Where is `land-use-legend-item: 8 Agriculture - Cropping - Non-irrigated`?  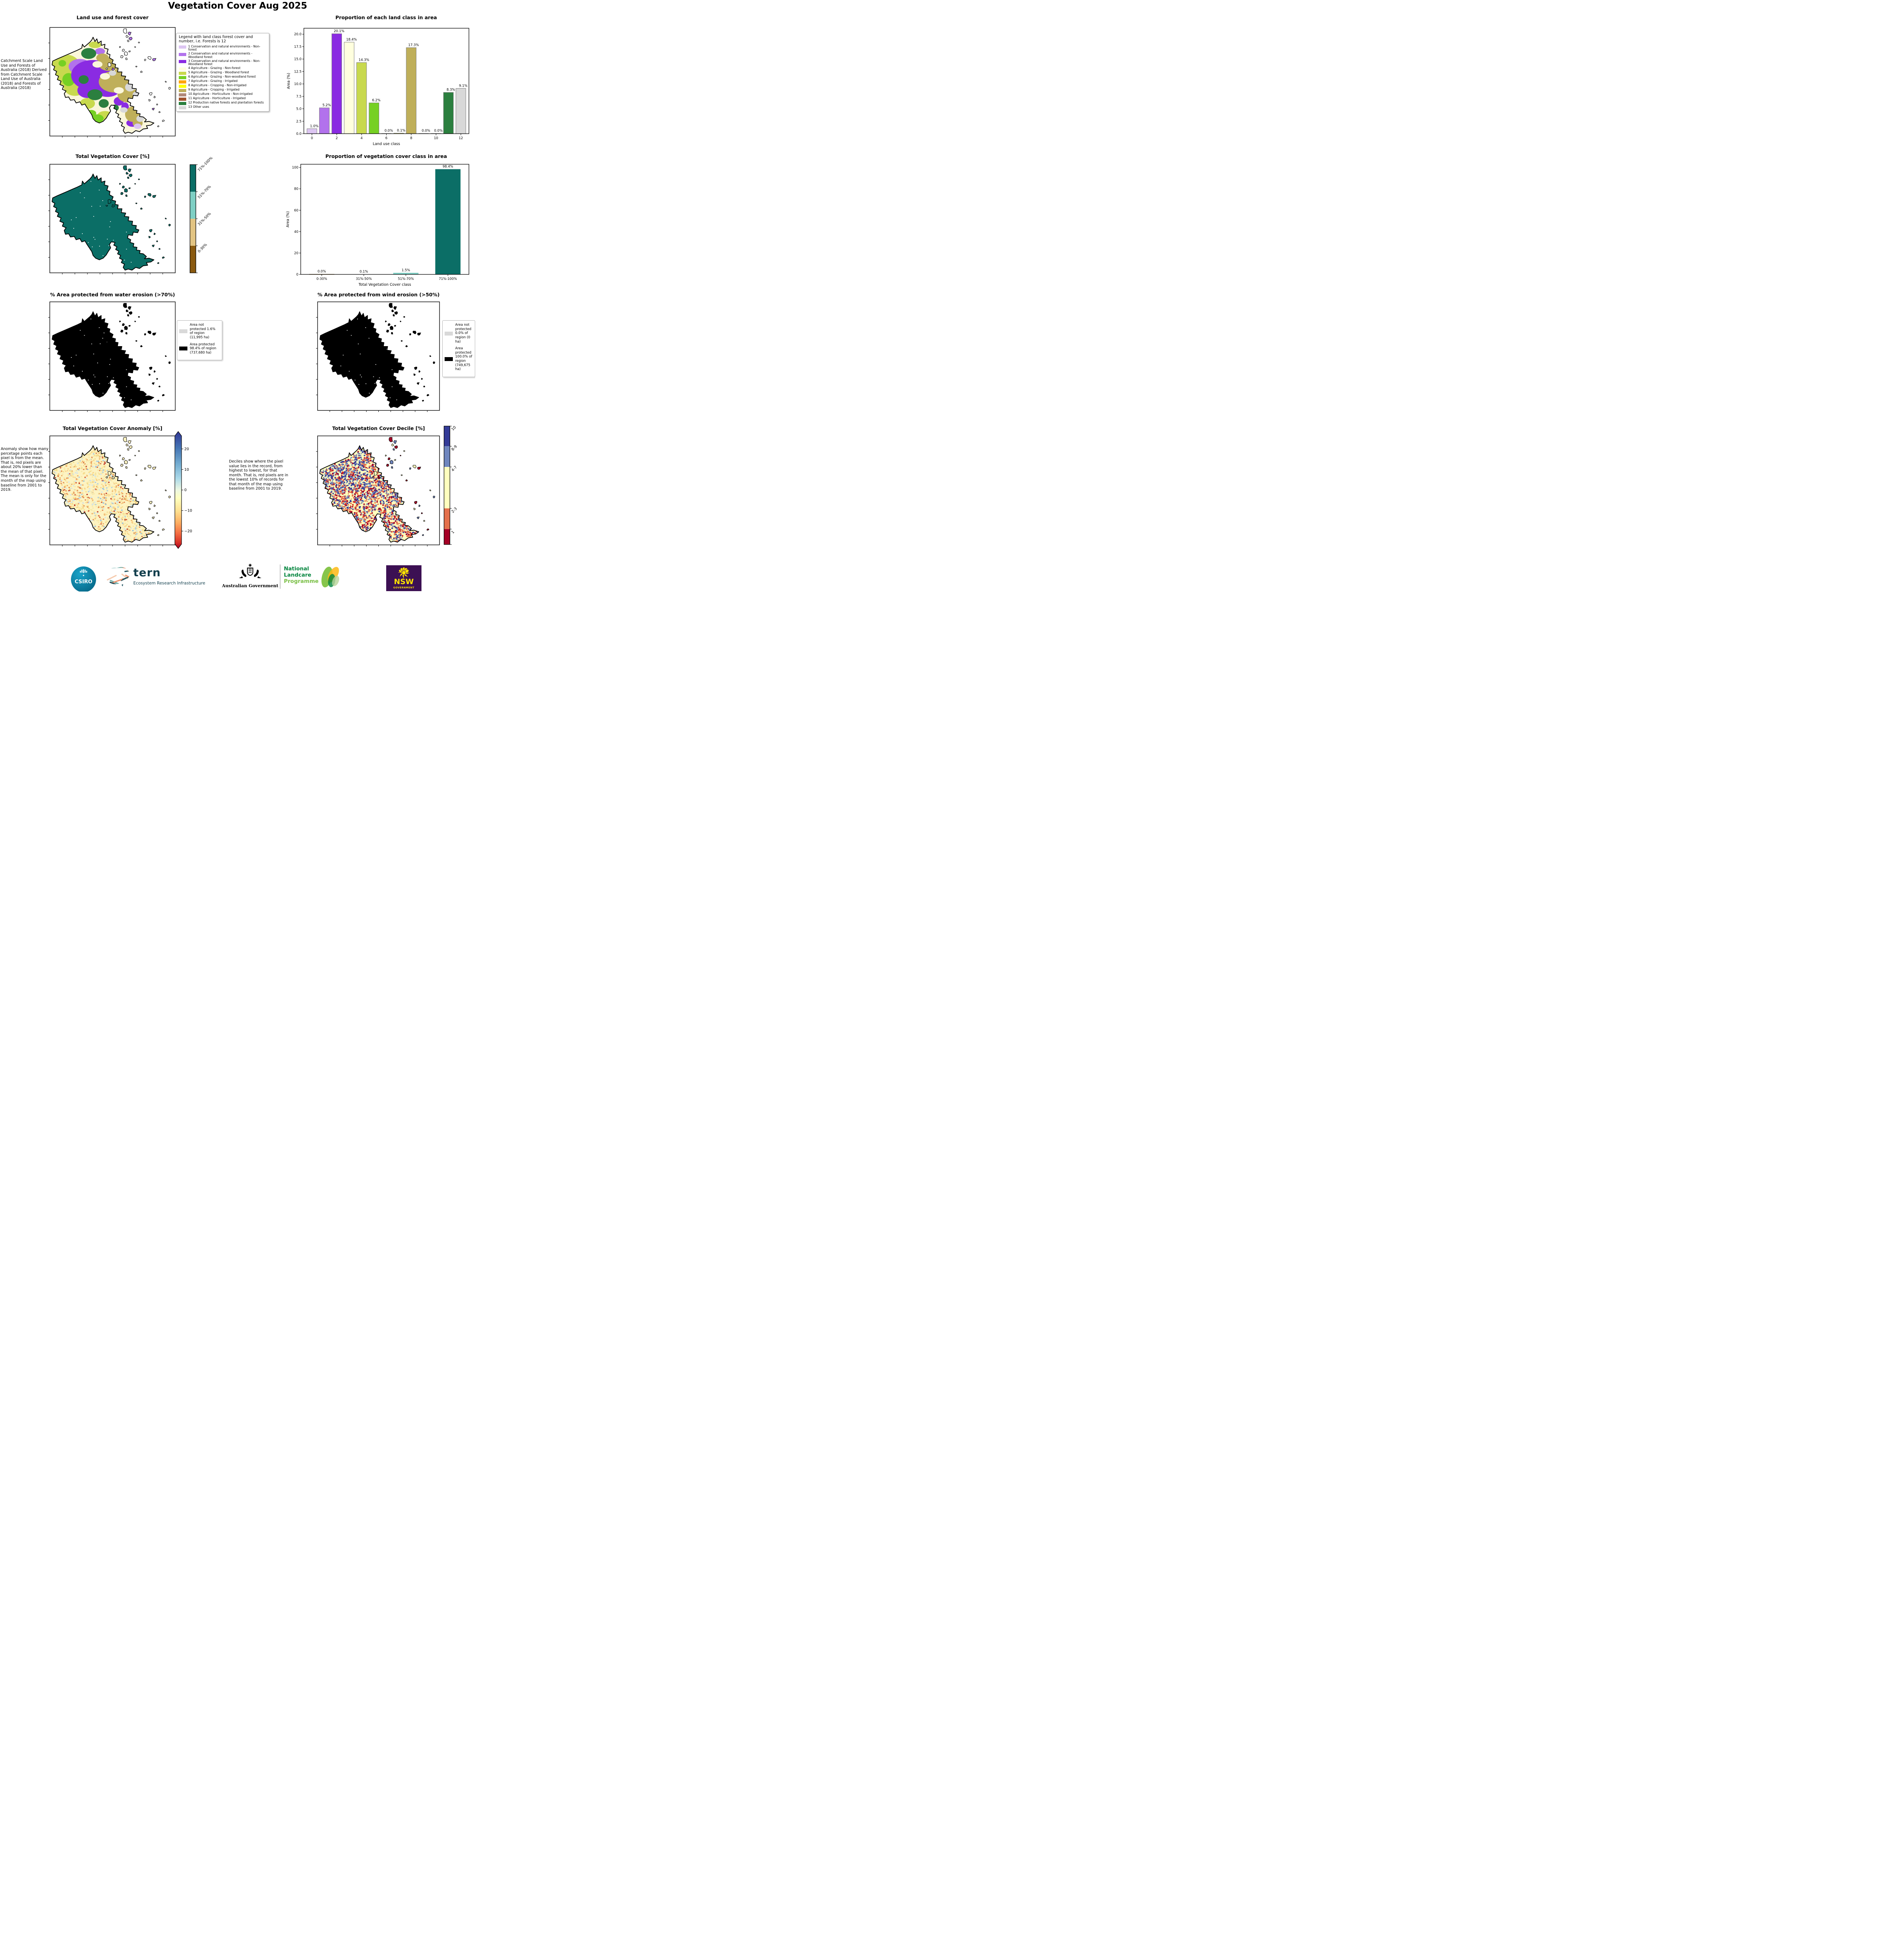 land-use-legend-item: 8 Agriculture - Cropping - Non-irrigated is located at coordinates (223, 86).